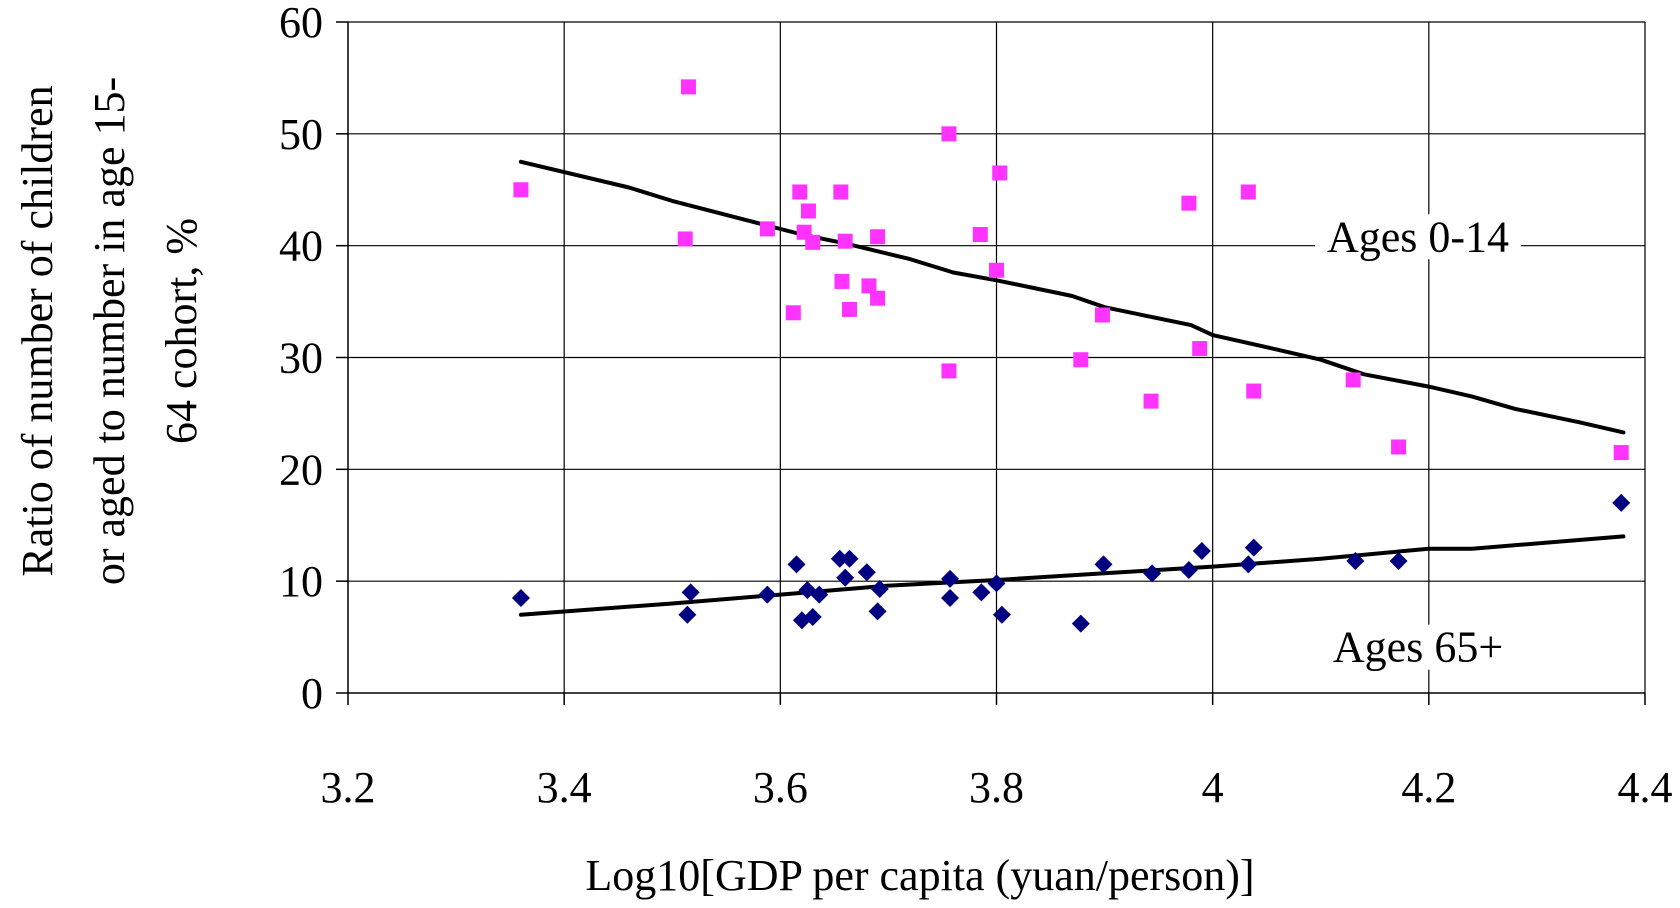 Image resolution: width=1680 pixels, height=908 pixels. I want to click on x-tick-label: 4.4, so click(1645, 787).